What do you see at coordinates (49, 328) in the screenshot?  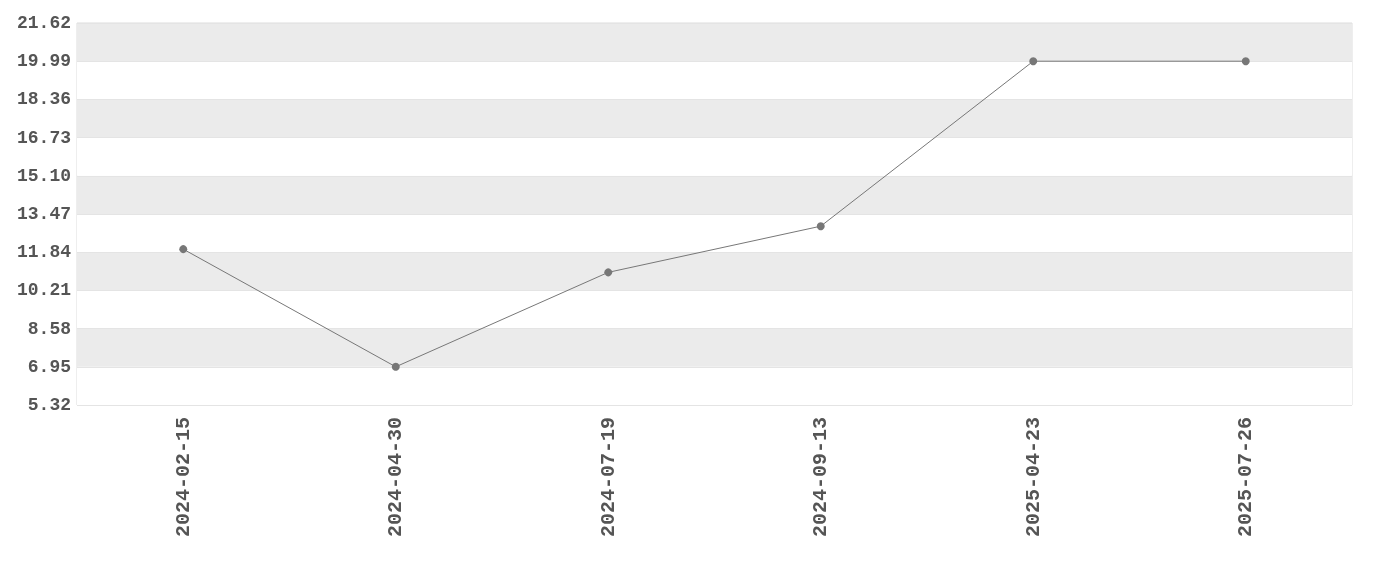 I see `y-tick-label: 8.58` at bounding box center [49, 328].